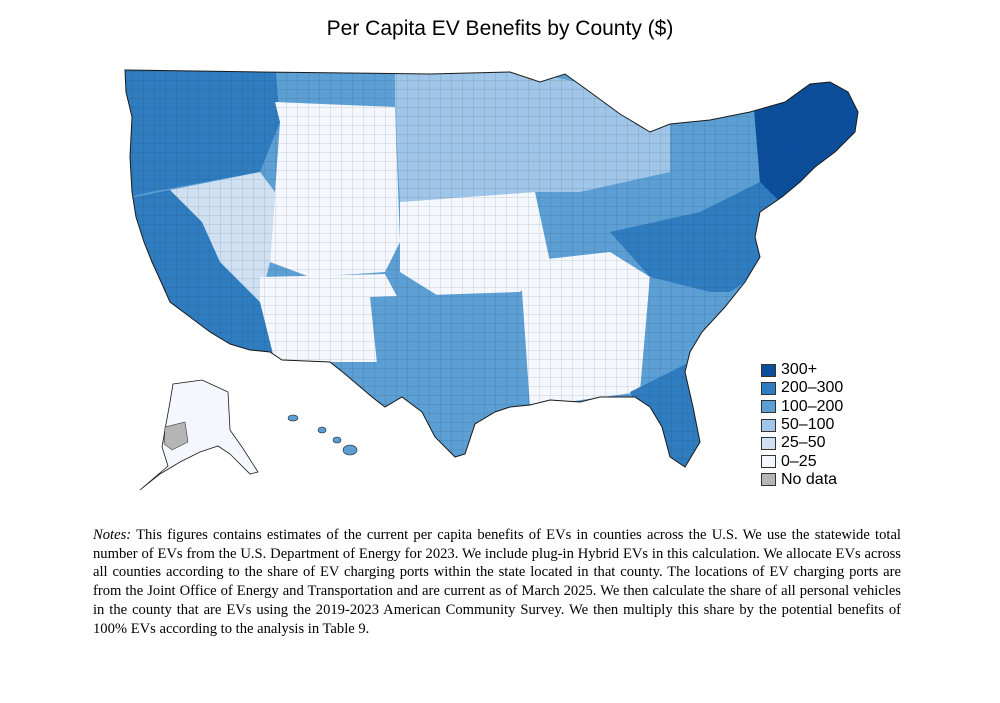 The width and height of the screenshot is (1000, 703). What do you see at coordinates (500, 28) in the screenshot?
I see `map-title: Per Capita EV Benefits by County ($)` at bounding box center [500, 28].